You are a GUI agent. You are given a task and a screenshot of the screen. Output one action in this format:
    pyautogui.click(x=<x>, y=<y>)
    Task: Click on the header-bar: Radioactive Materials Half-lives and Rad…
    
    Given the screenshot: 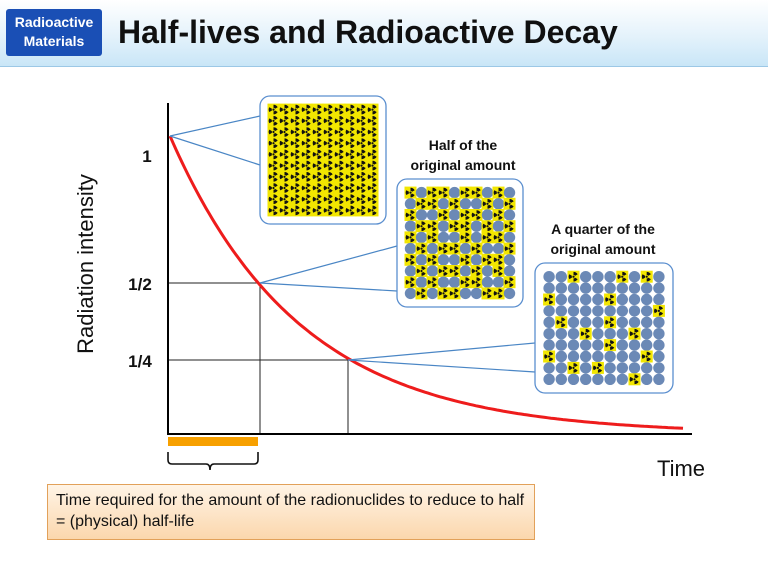 What is the action you would take?
    pyautogui.click(x=384, y=33)
    